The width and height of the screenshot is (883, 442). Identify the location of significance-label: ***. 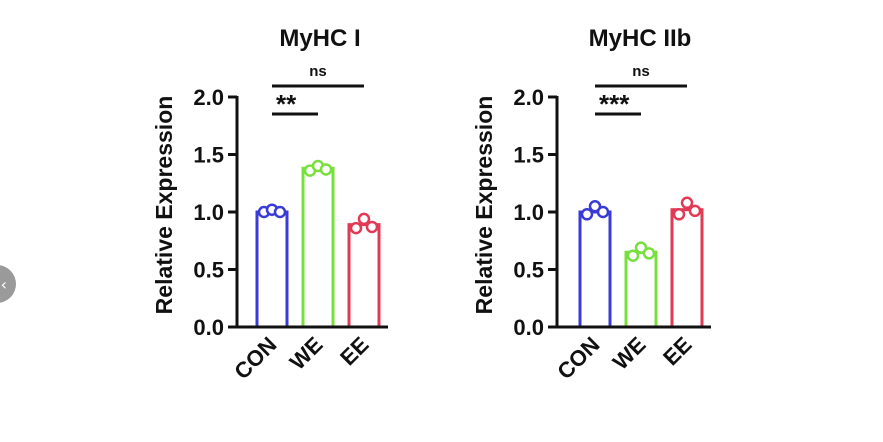
(614, 104).